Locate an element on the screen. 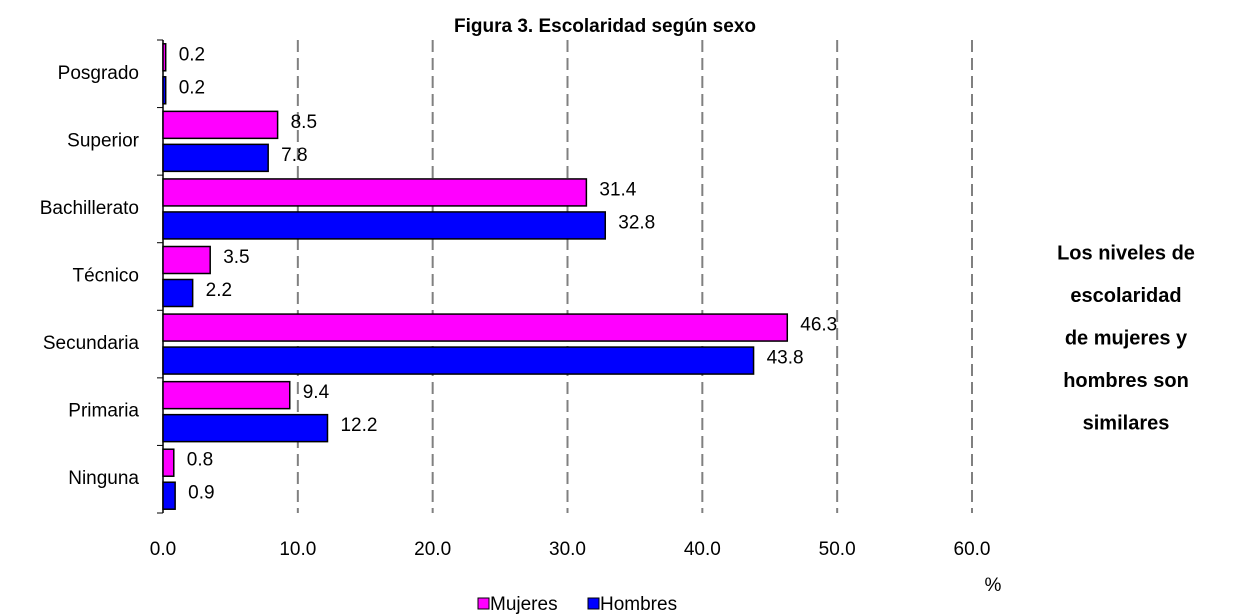 Image resolution: width=1238 pixels, height=615 pixels. data-label: 7.8 is located at coordinates (294, 155).